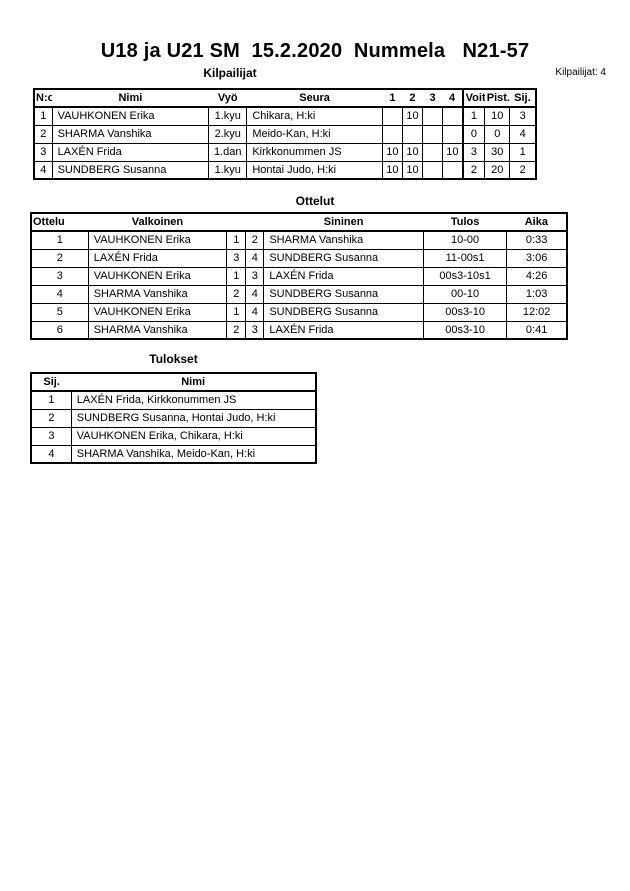  I want to click on result-rank: 3, so click(51, 436).